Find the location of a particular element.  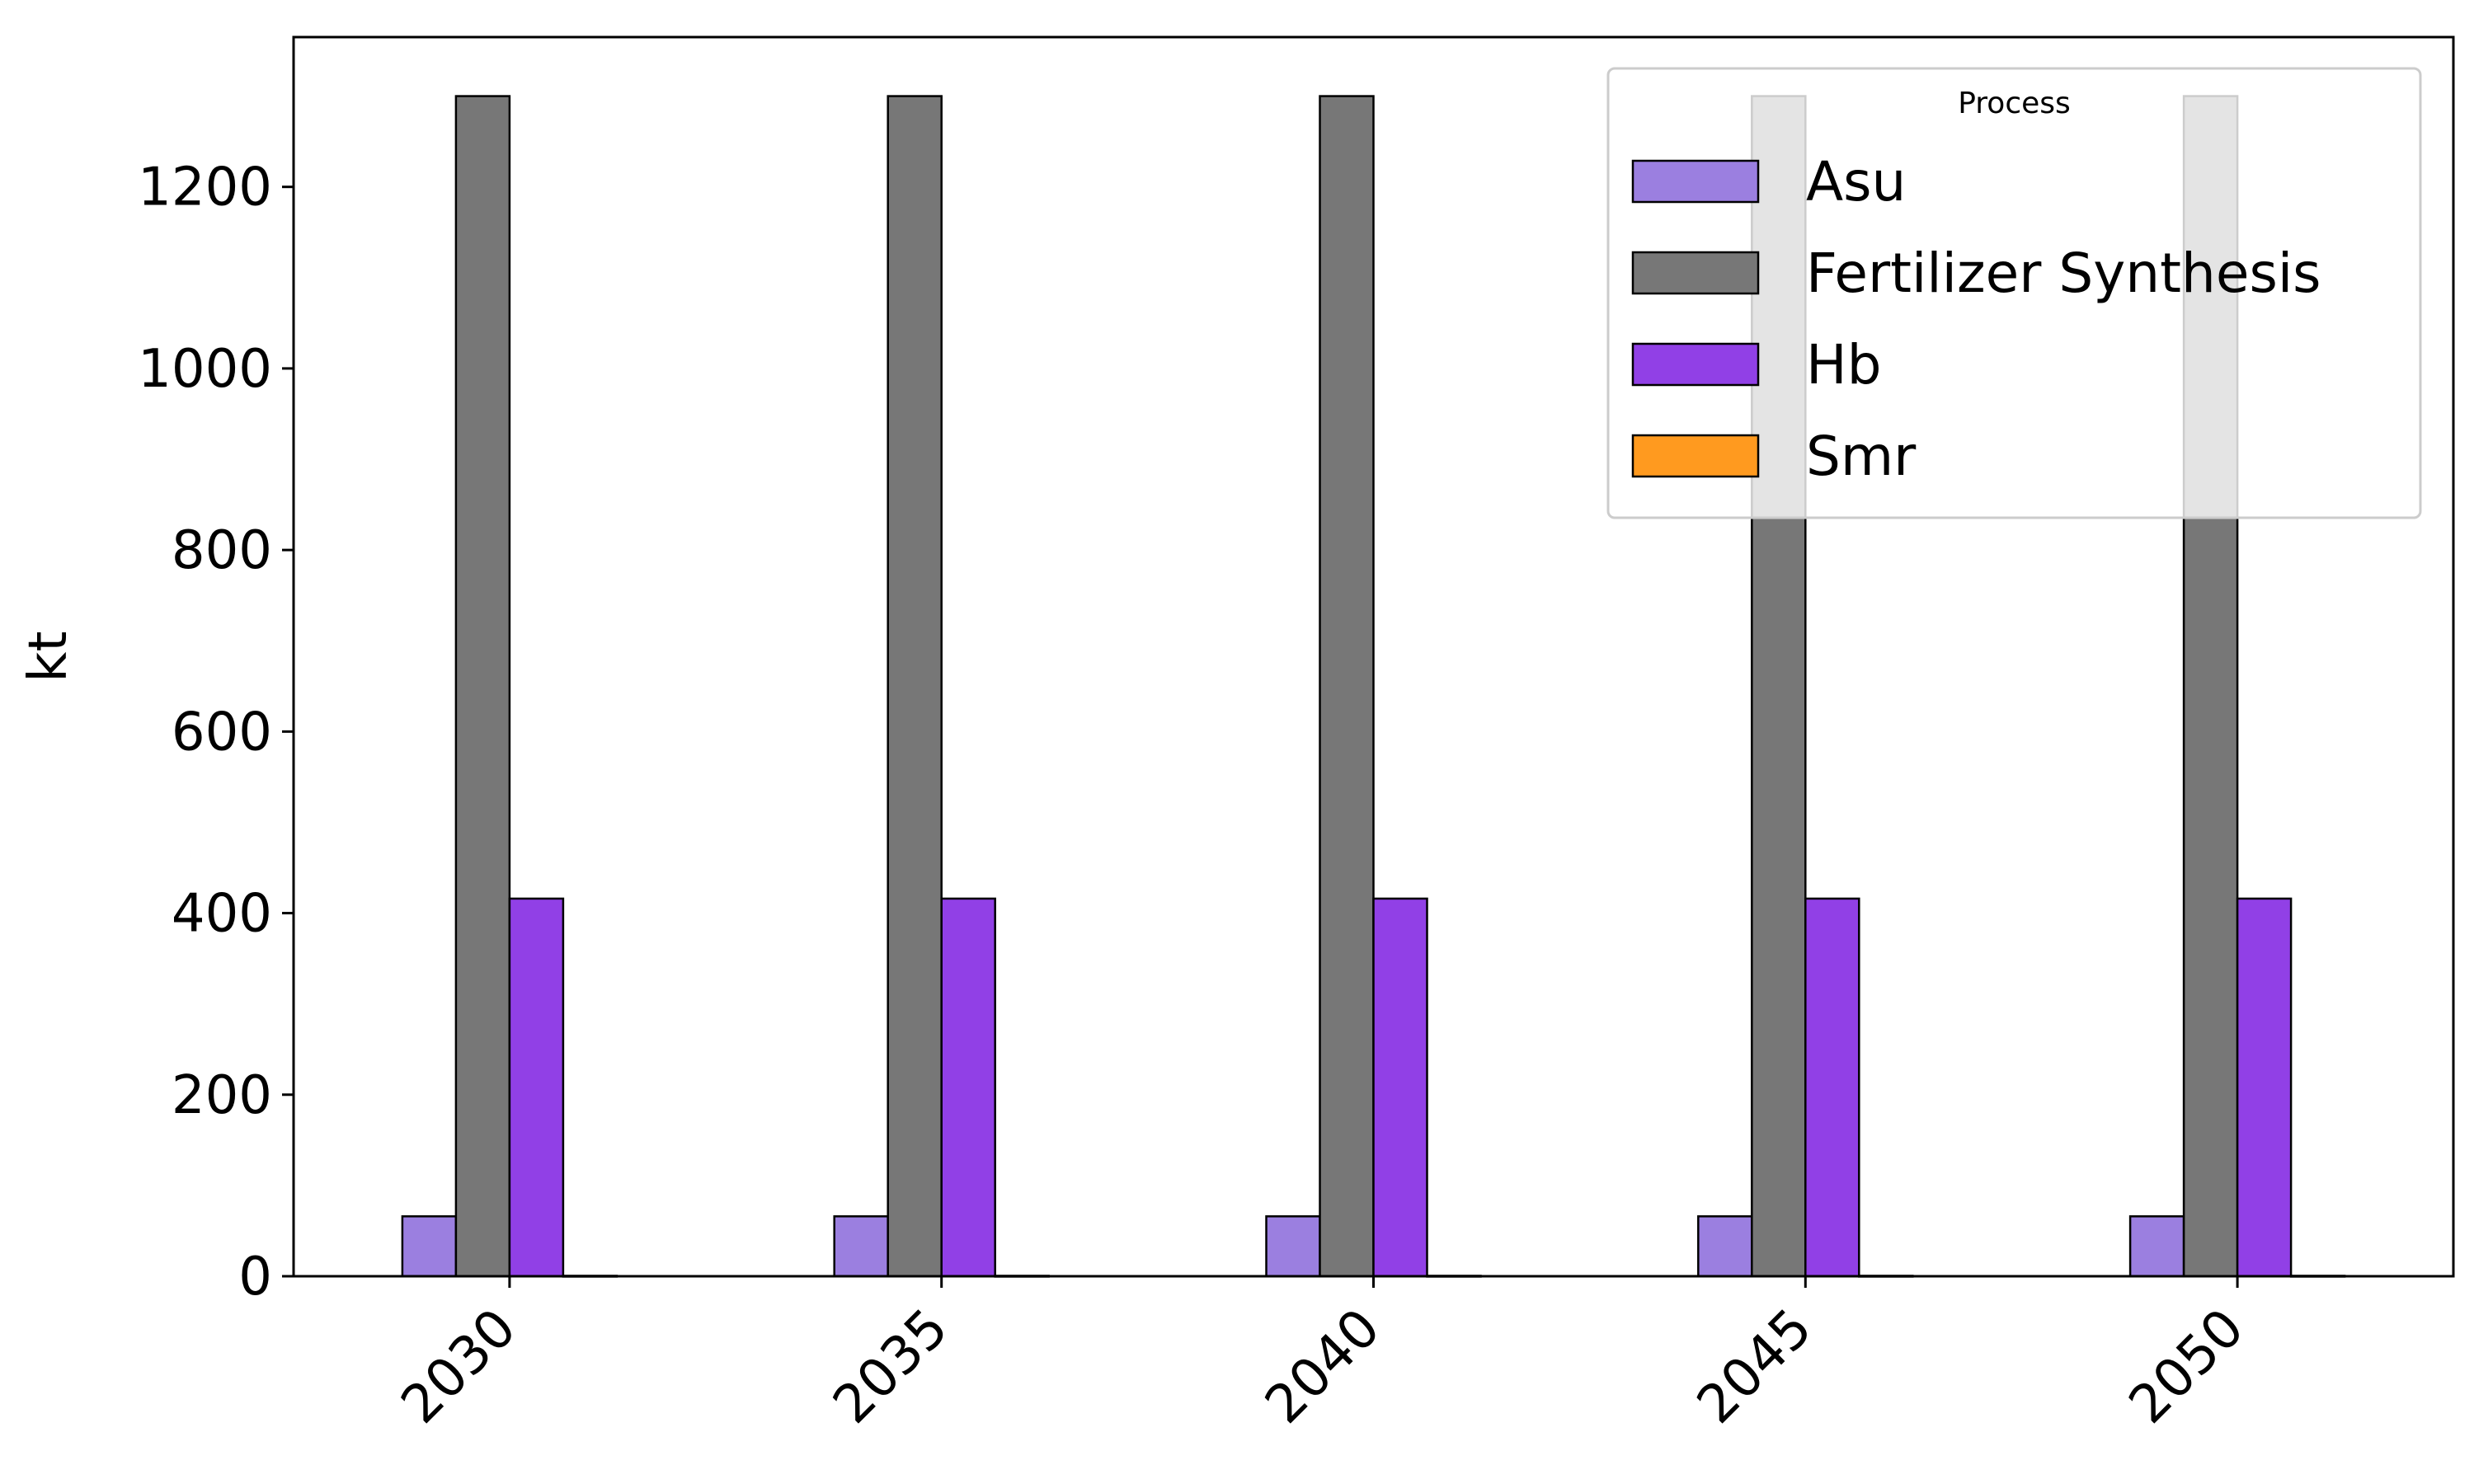

y-tick-label: 1000 is located at coordinates (205, 369).